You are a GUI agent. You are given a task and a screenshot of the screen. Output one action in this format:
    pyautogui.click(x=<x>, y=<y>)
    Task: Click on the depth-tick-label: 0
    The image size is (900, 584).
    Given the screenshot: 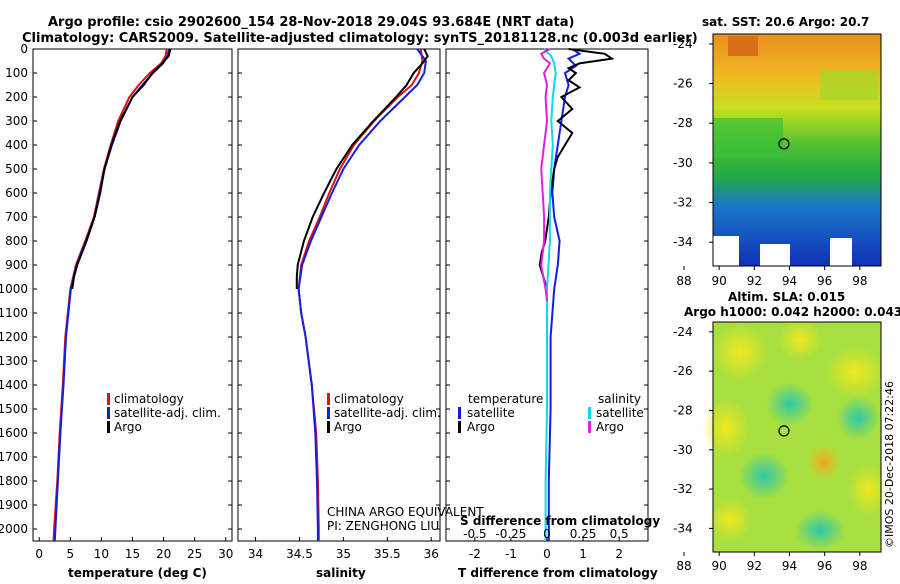 What is the action you would take?
    pyautogui.click(x=24, y=49)
    